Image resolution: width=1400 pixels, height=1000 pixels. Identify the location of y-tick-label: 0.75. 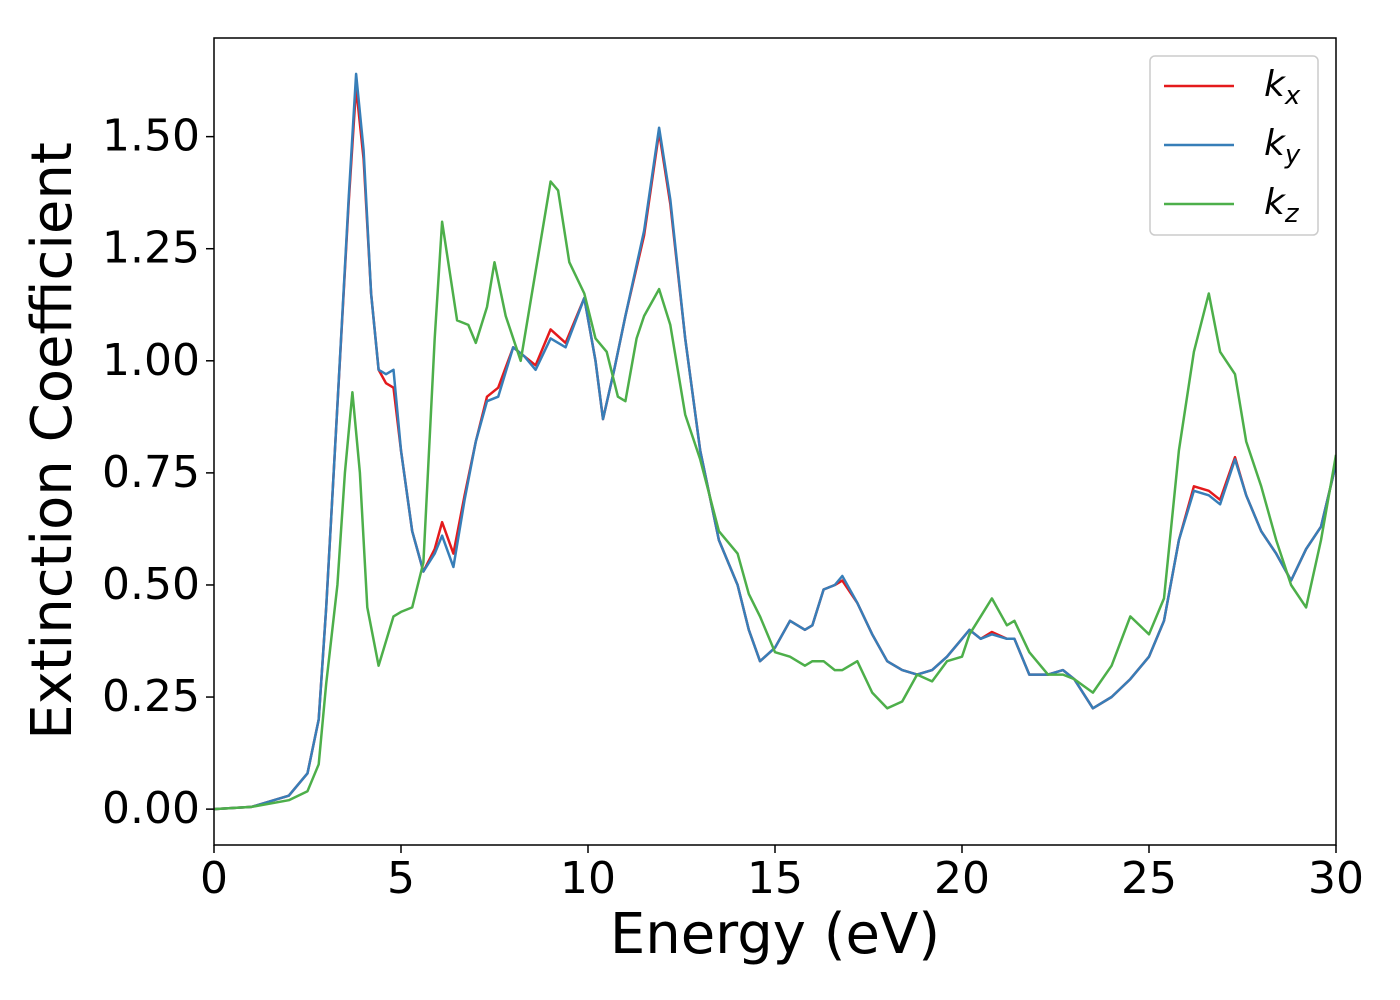
(151, 472).